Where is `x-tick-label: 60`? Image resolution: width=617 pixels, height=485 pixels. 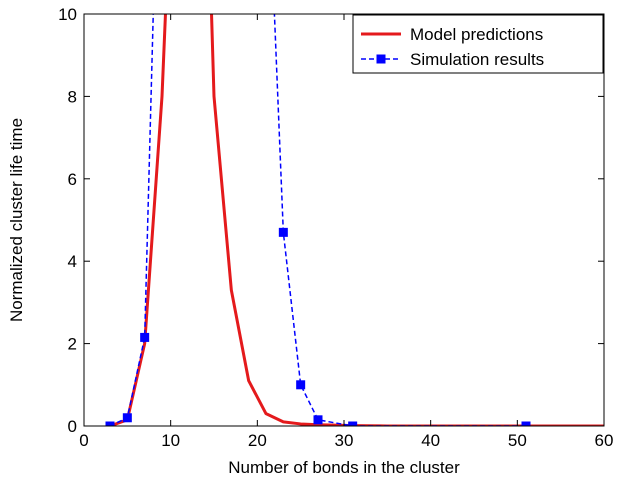 x-tick-label: 60 is located at coordinates (604, 440).